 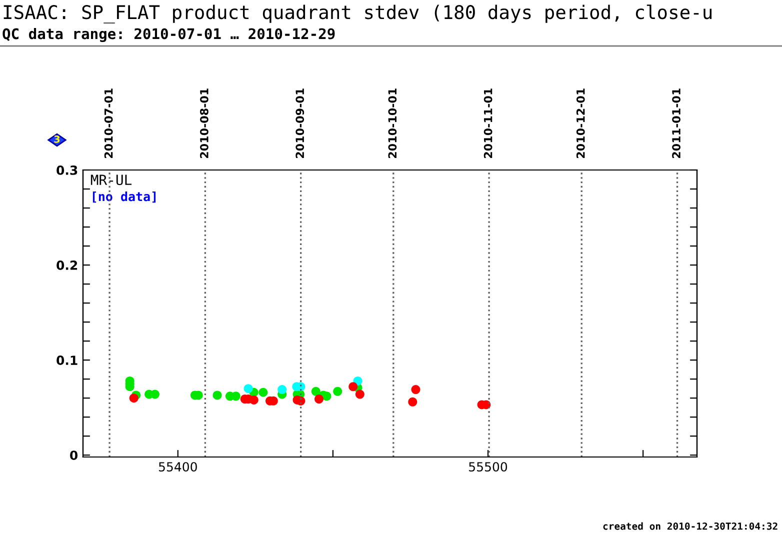 What do you see at coordinates (580, 123) in the screenshot?
I see `x2-tick-label: 2010-12-01` at bounding box center [580, 123].